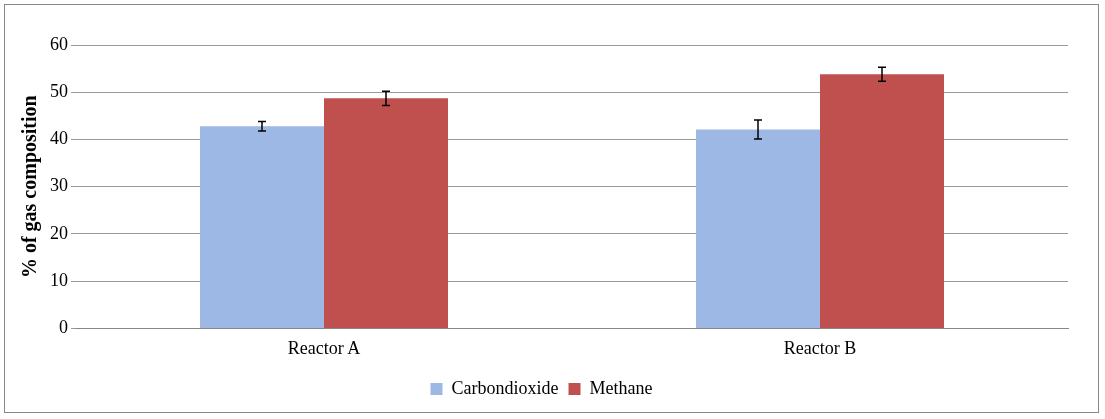  What do you see at coordinates (59, 185) in the screenshot?
I see `y-tick-label: 30` at bounding box center [59, 185].